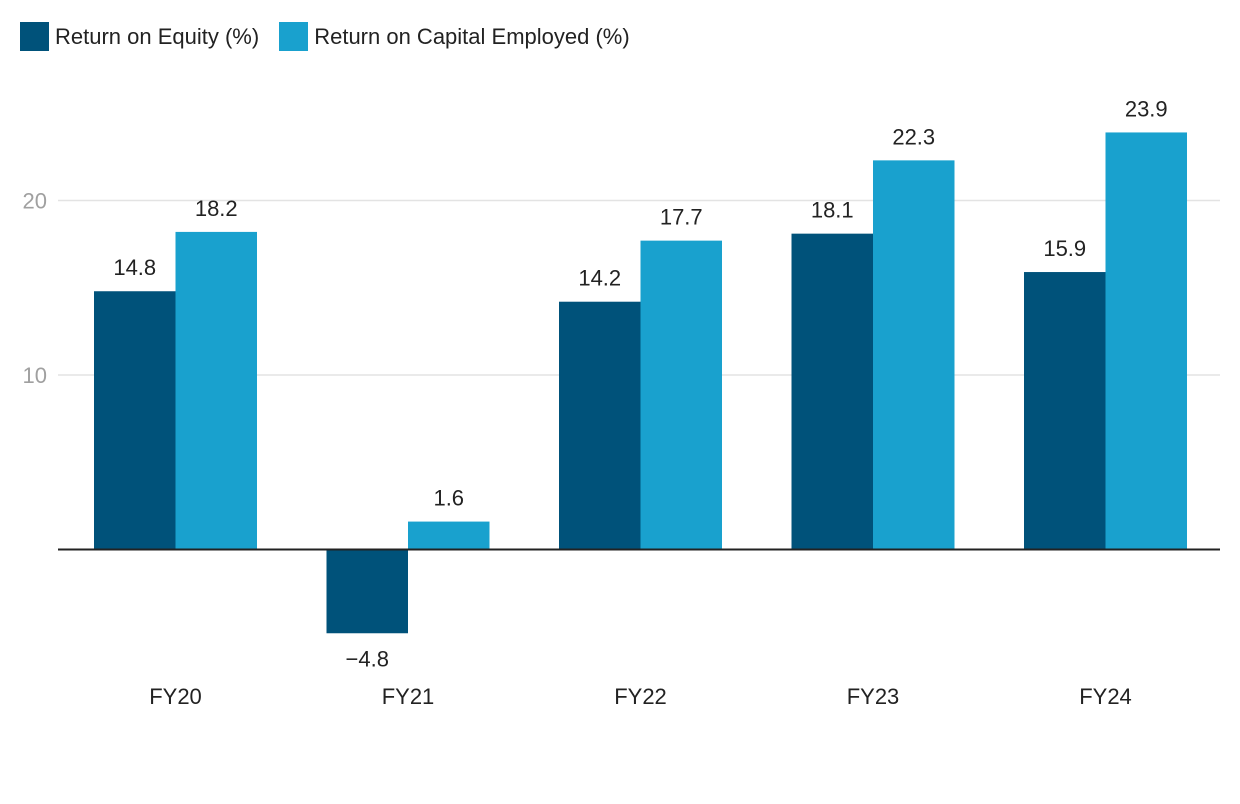 This screenshot has height=804, width=1240. I want to click on value-label-fy21-series-0: −4.8, so click(367, 658).